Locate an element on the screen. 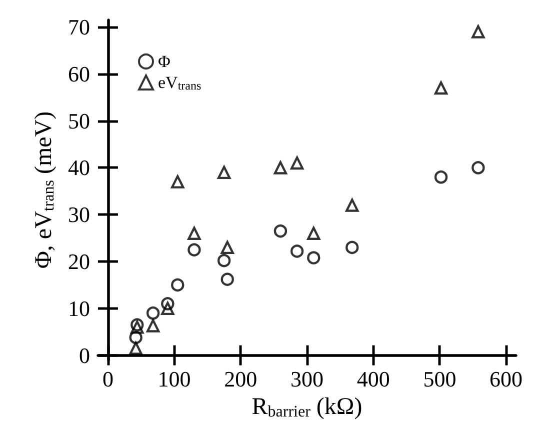  x-tick-label: 300 is located at coordinates (307, 379).